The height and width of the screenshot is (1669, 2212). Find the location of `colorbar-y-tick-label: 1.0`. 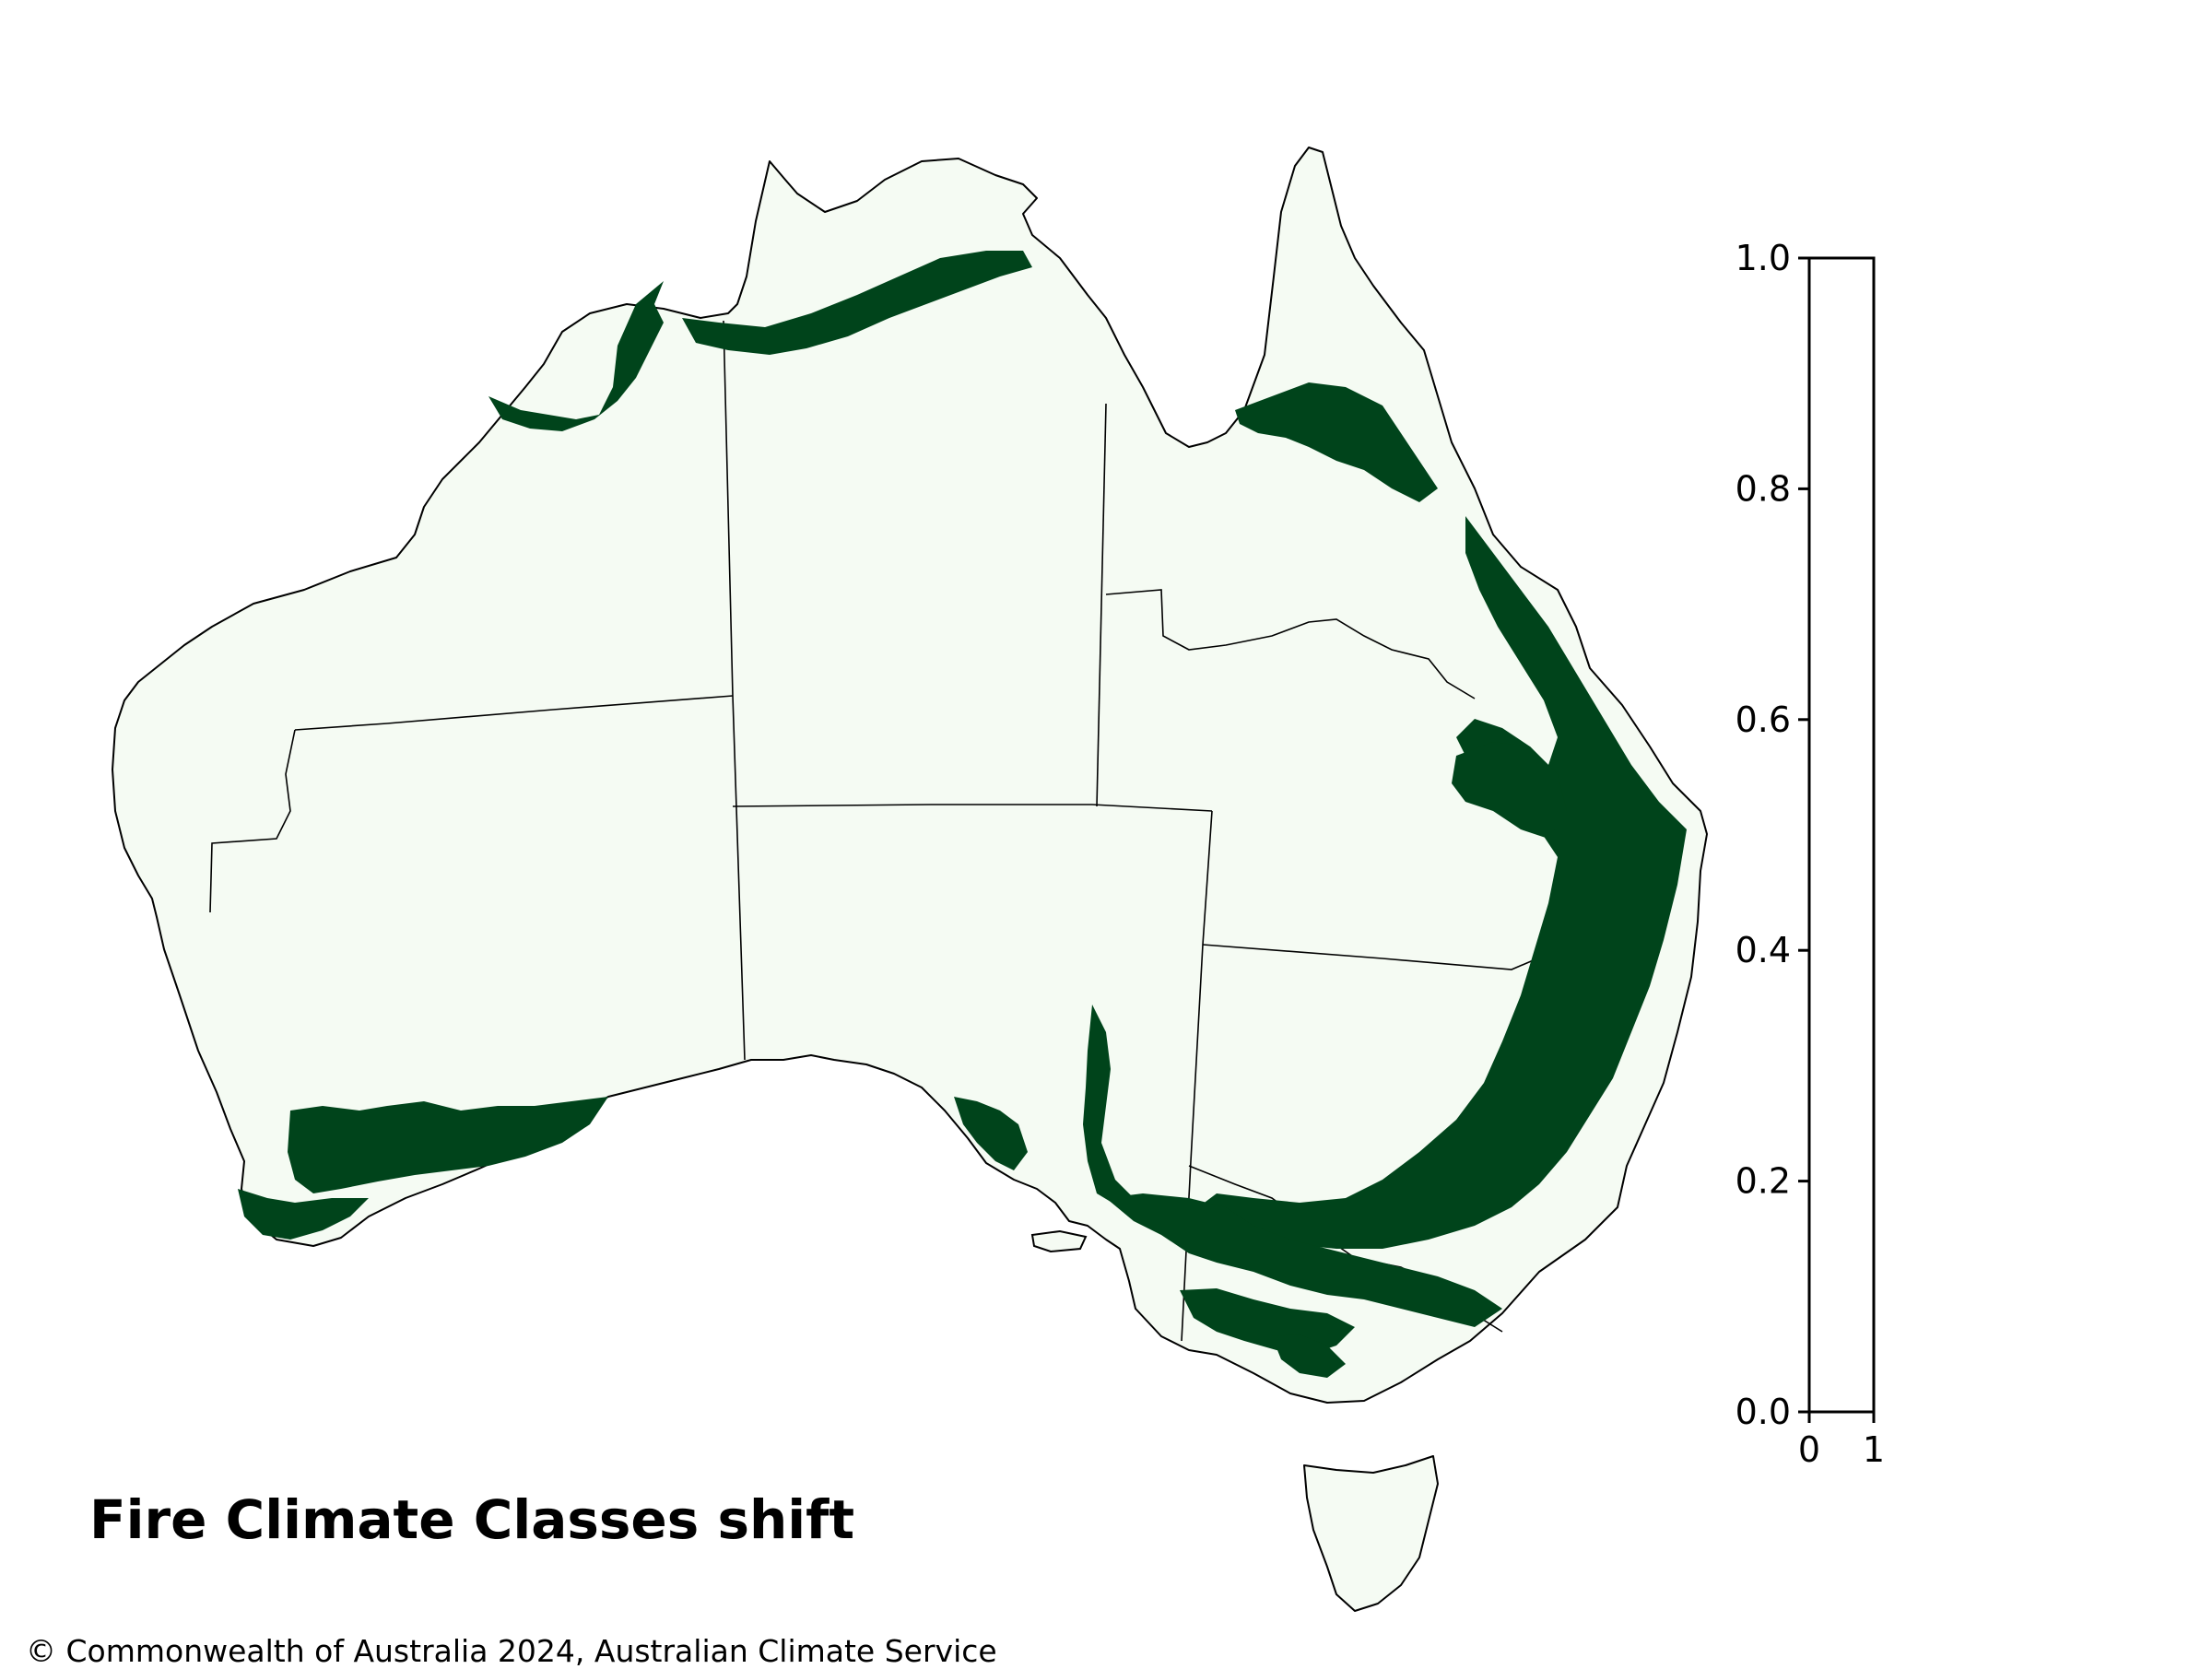

colorbar-y-tick-label: 1.0 is located at coordinates (1763, 258).